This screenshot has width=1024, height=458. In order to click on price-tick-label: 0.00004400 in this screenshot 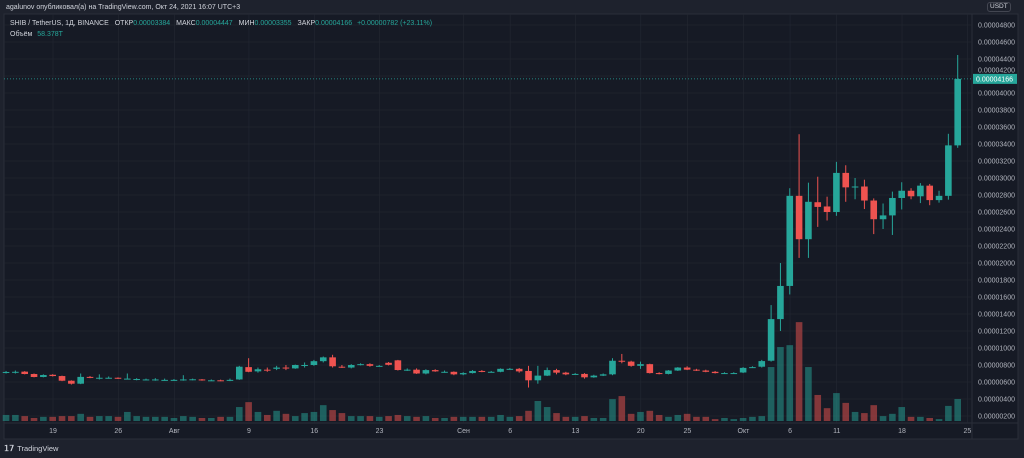, I will do `click(996, 60)`.